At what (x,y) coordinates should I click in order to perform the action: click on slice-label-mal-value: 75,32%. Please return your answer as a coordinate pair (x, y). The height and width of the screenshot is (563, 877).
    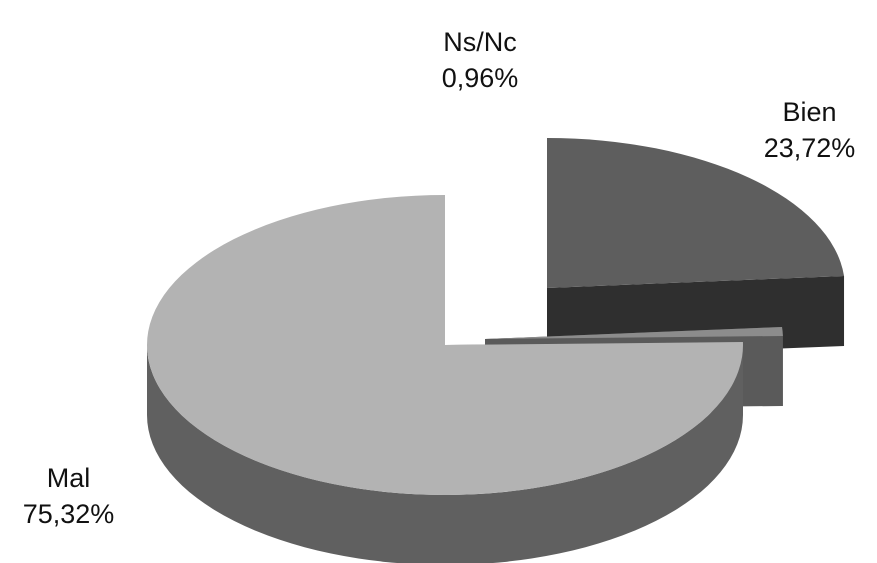
    Looking at the image, I should click on (68, 514).